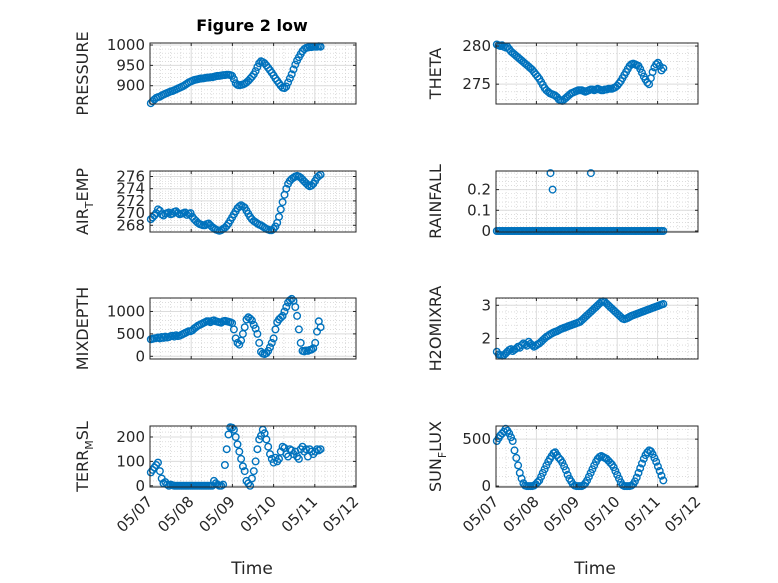  What do you see at coordinates (562, 329) in the screenshot?
I see `panel-h2omixra: 2 3 H2OMIXRA` at bounding box center [562, 329].